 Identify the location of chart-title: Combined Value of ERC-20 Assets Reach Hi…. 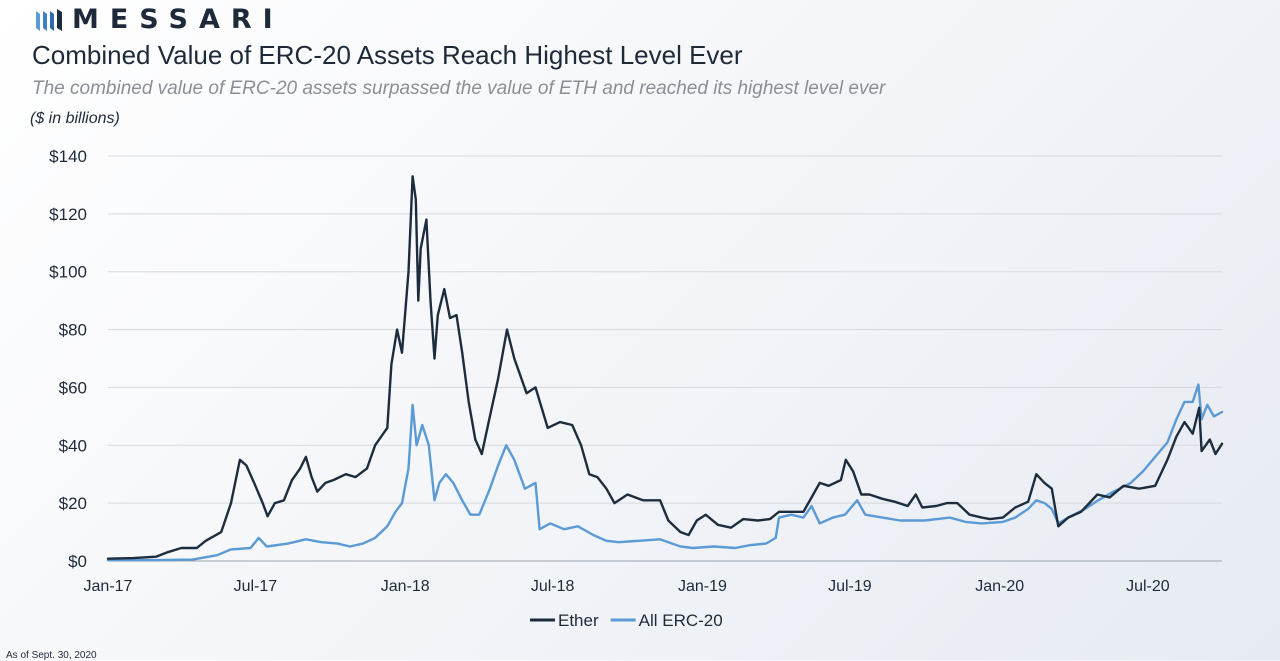
(387, 55).